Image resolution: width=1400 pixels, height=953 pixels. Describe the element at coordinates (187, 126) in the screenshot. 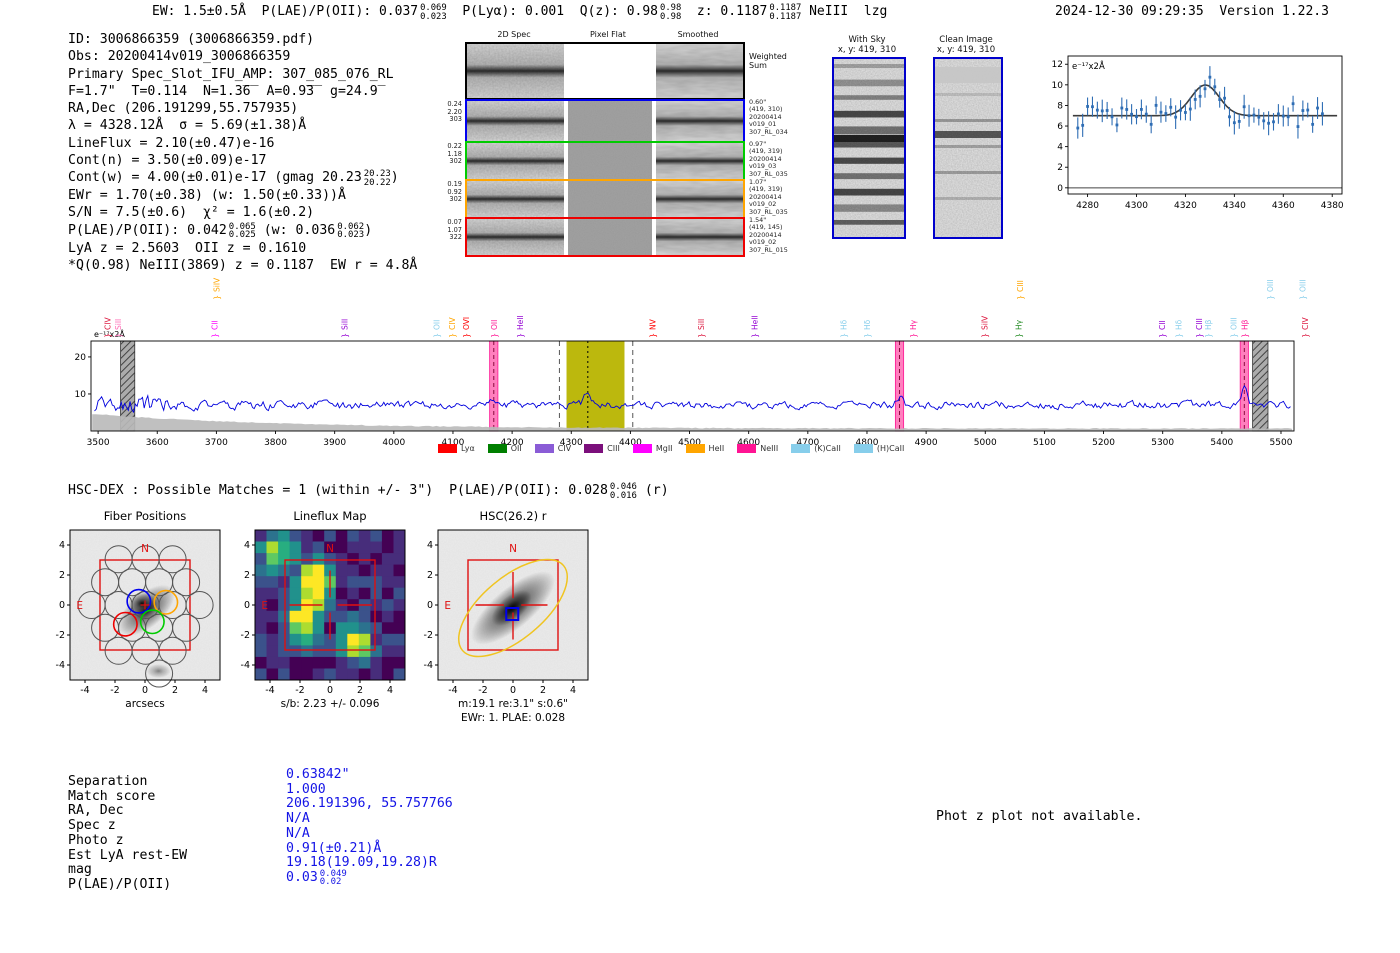

I see `info-line: λ = 4328.12Å σ = 5.69(±1.38)Å` at that location.